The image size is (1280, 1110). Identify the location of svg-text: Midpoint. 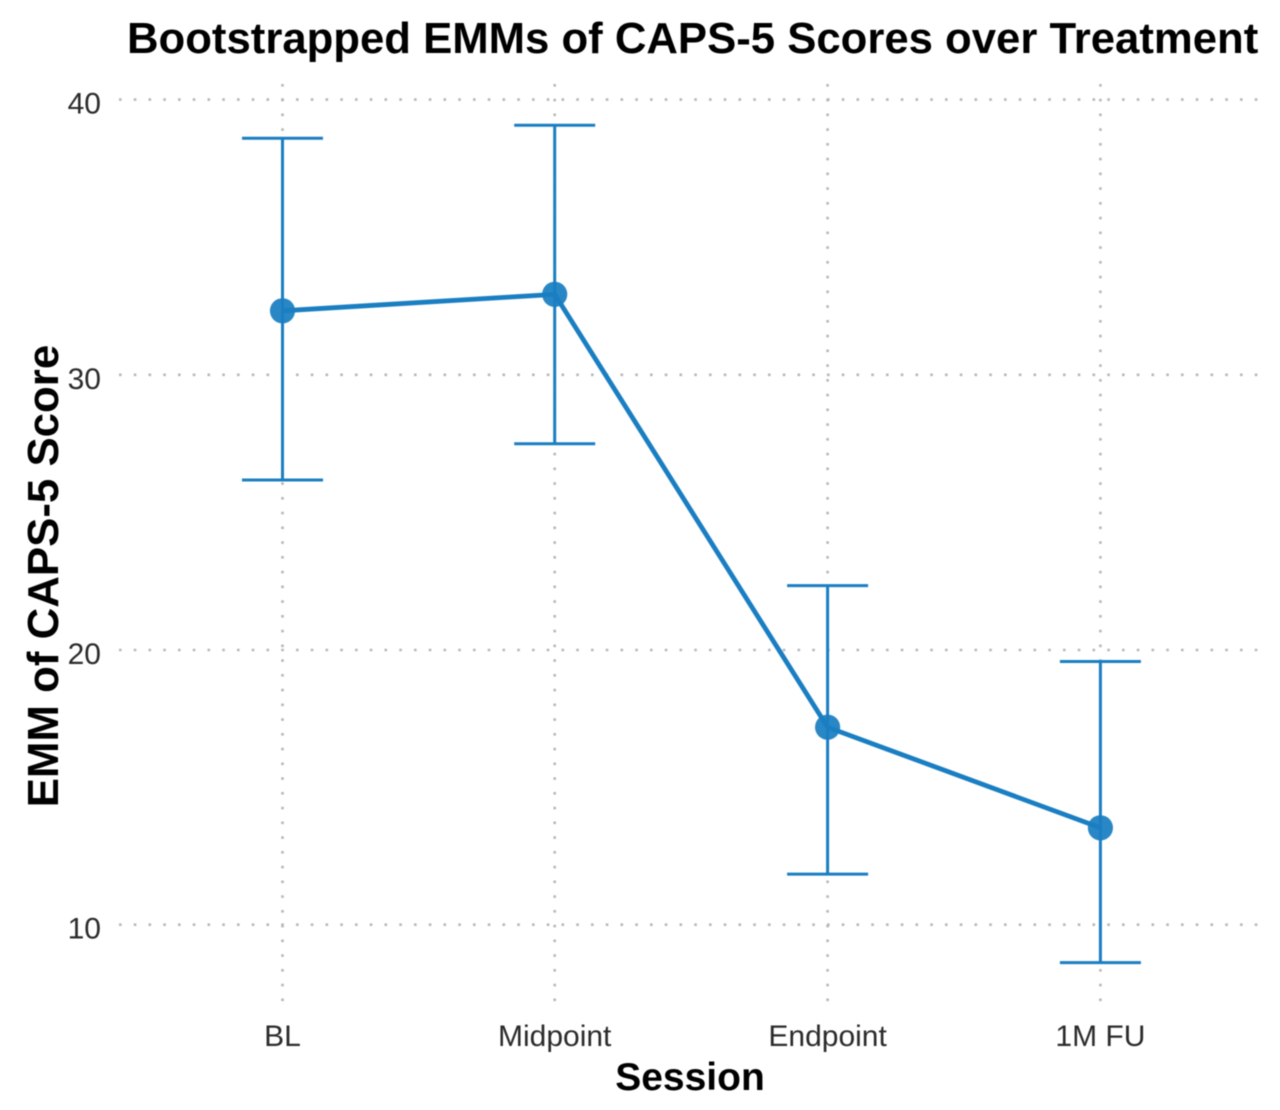
(555, 1036).